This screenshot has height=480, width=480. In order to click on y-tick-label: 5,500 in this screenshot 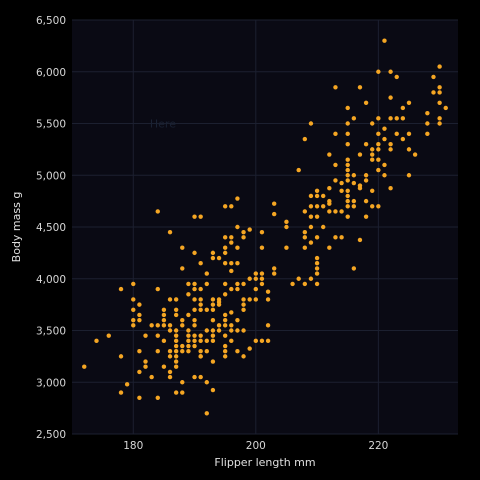, I will do `click(51, 125)`.